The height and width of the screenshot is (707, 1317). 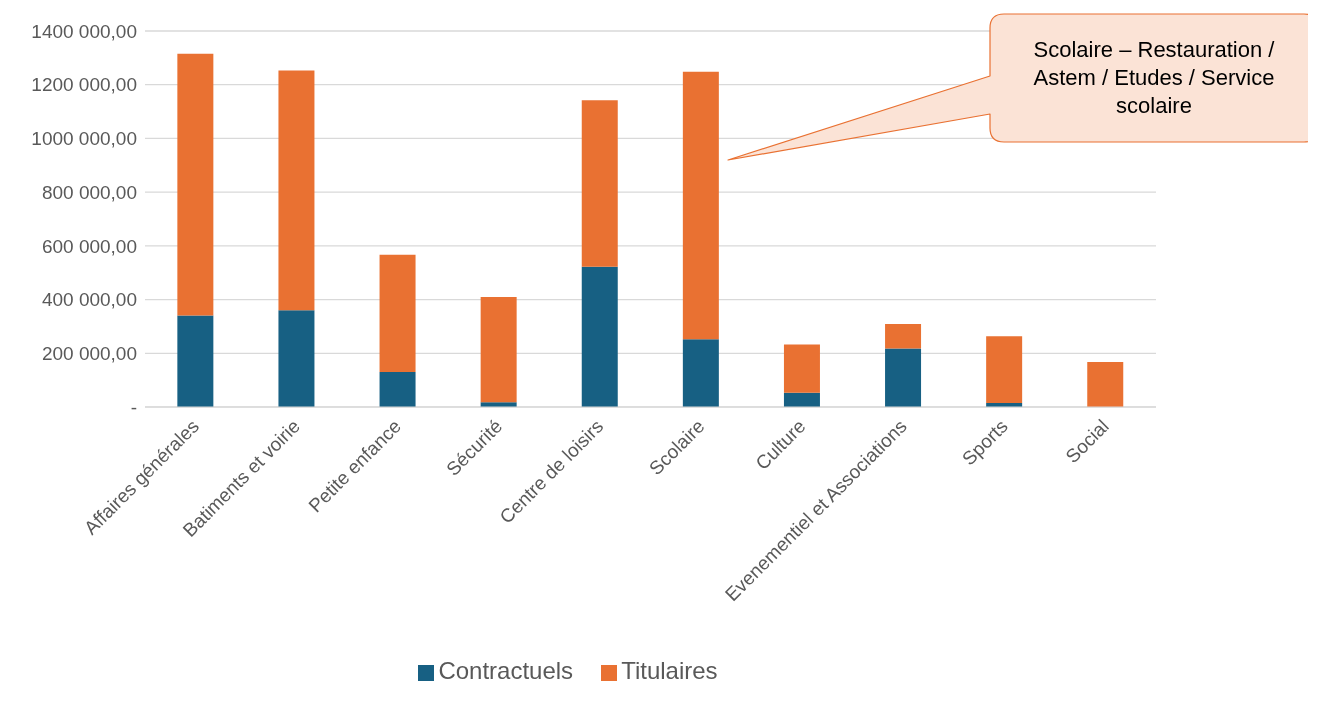 What do you see at coordinates (84, 139) in the screenshot?
I see `y-tick-label: 1000 000,00` at bounding box center [84, 139].